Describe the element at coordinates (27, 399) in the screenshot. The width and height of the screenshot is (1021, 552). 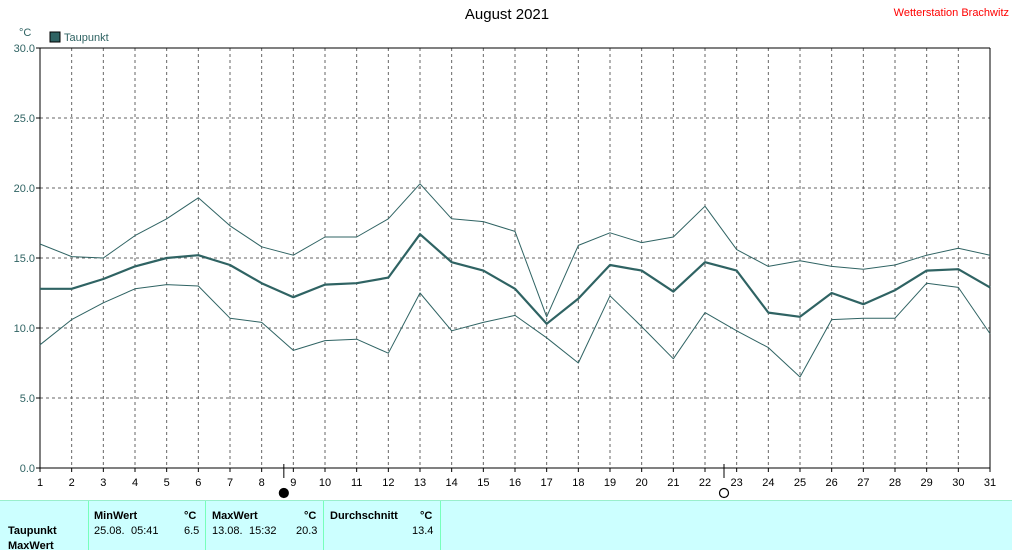
I see `y-tick-label: 5.0` at that location.